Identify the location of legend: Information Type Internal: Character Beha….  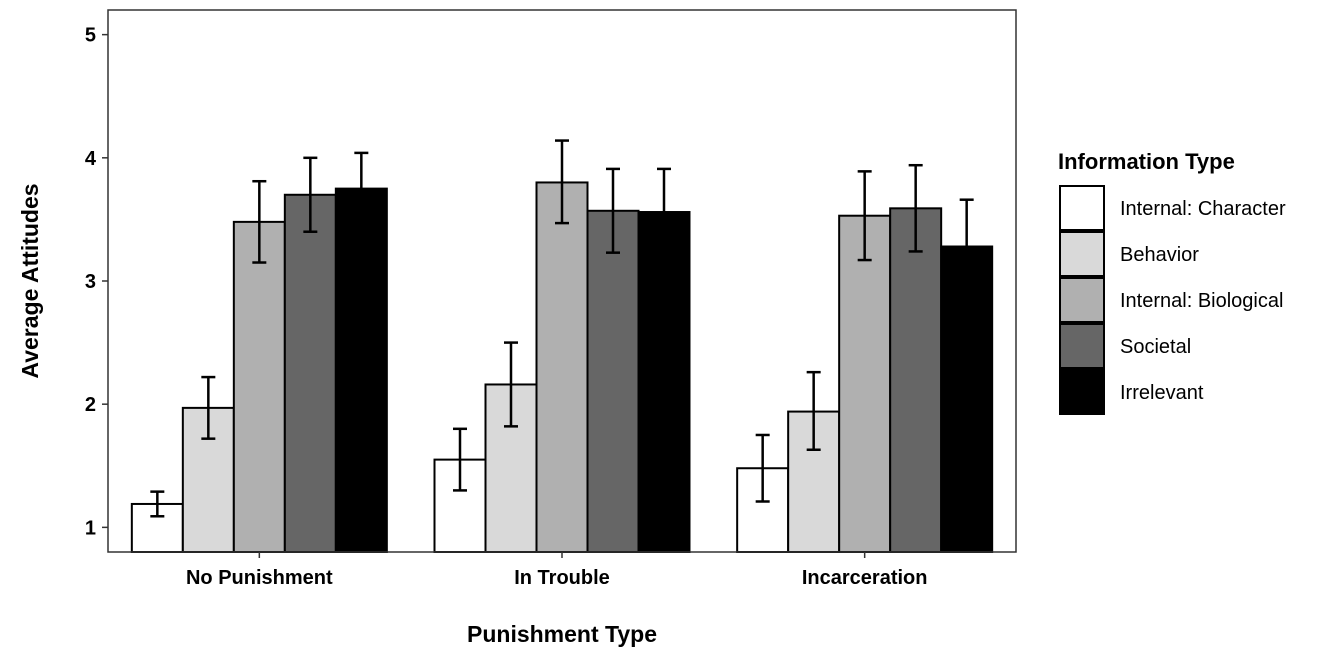
(1172, 282).